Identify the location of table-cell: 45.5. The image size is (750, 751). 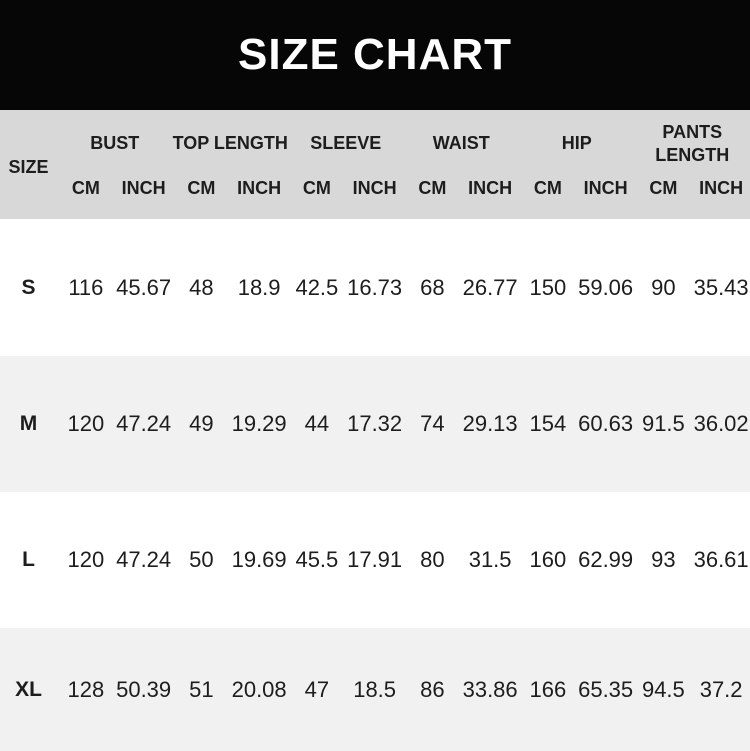
(317, 560).